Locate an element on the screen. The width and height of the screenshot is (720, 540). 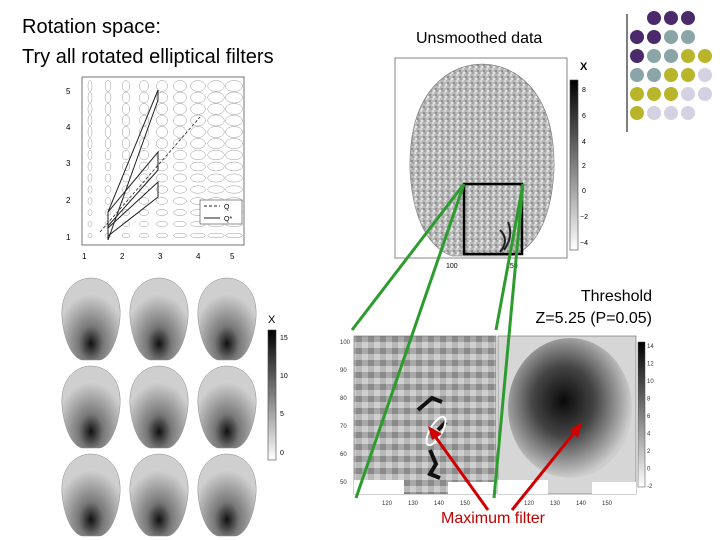
x-tick-5: 5 is located at coordinates (232, 256).